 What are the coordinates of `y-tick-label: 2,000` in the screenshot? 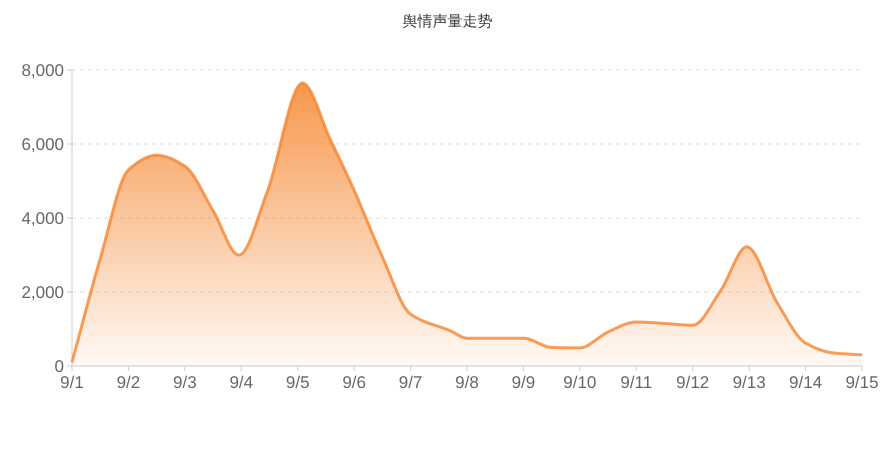 It's located at (42, 292).